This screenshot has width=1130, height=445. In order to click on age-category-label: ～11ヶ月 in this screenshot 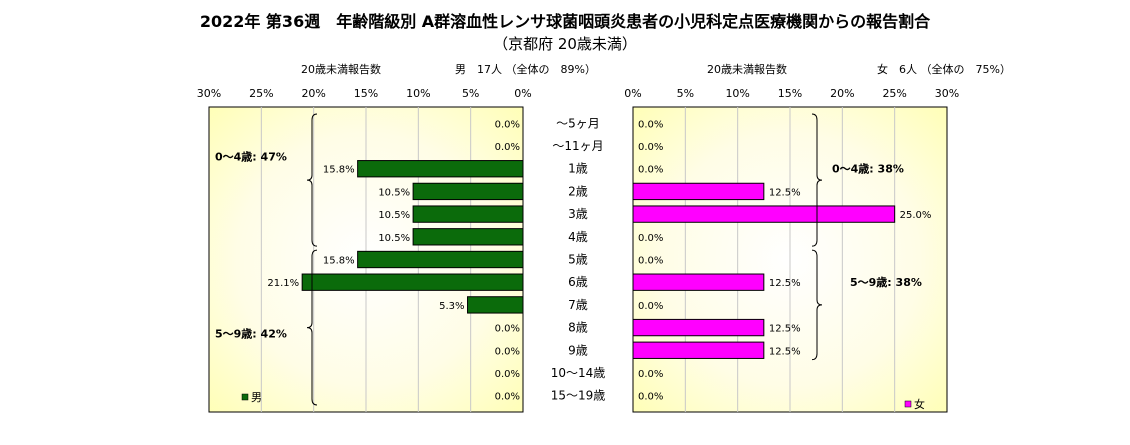, I will do `click(577, 146)`.